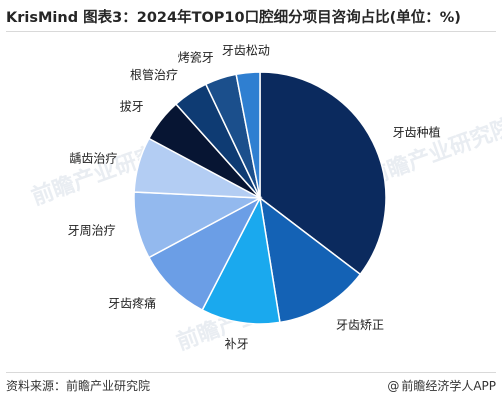  Describe the element at coordinates (237, 344) in the screenshot. I see `pie-label-2: 补牙` at that location.